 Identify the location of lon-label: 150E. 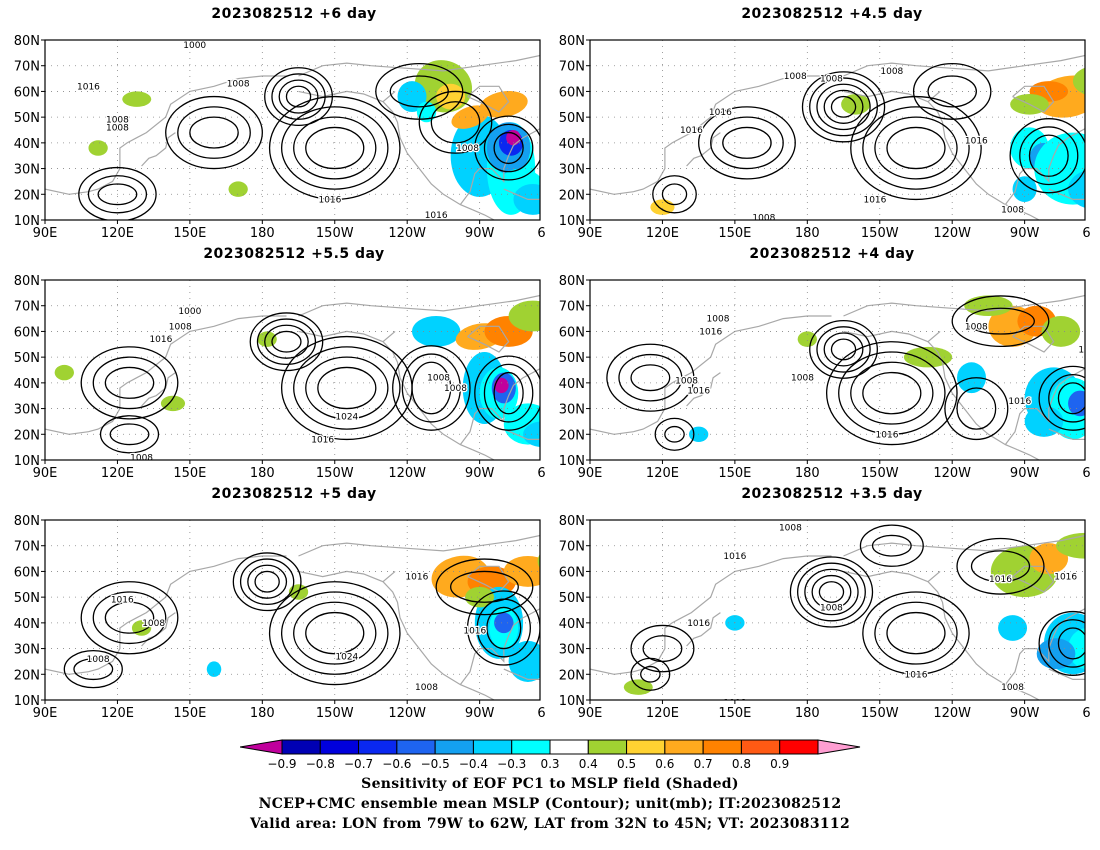
(189, 233).